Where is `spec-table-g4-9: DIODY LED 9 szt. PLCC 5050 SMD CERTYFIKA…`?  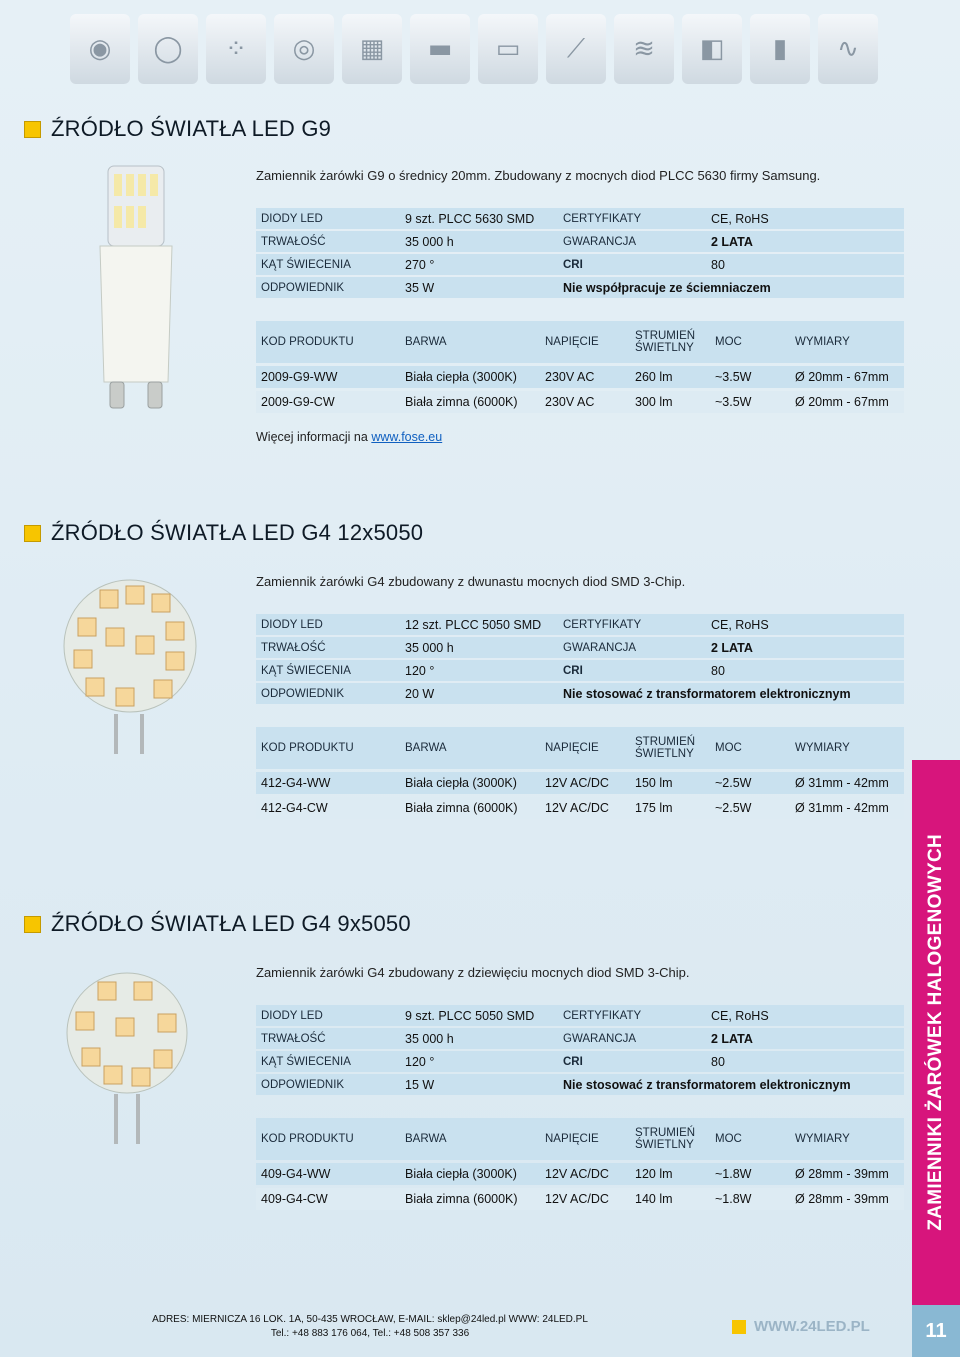
spec-table-g4-9: DIODY LED 9 szt. PLCC 5050 SMD CERTYFIKA… is located at coordinates (580, 1050).